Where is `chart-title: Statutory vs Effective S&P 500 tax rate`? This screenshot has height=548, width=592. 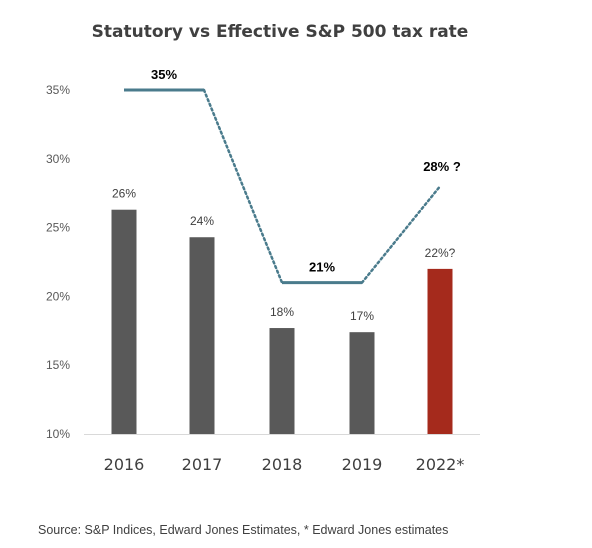 chart-title: Statutory vs Effective S&P 500 tax rate is located at coordinates (280, 32).